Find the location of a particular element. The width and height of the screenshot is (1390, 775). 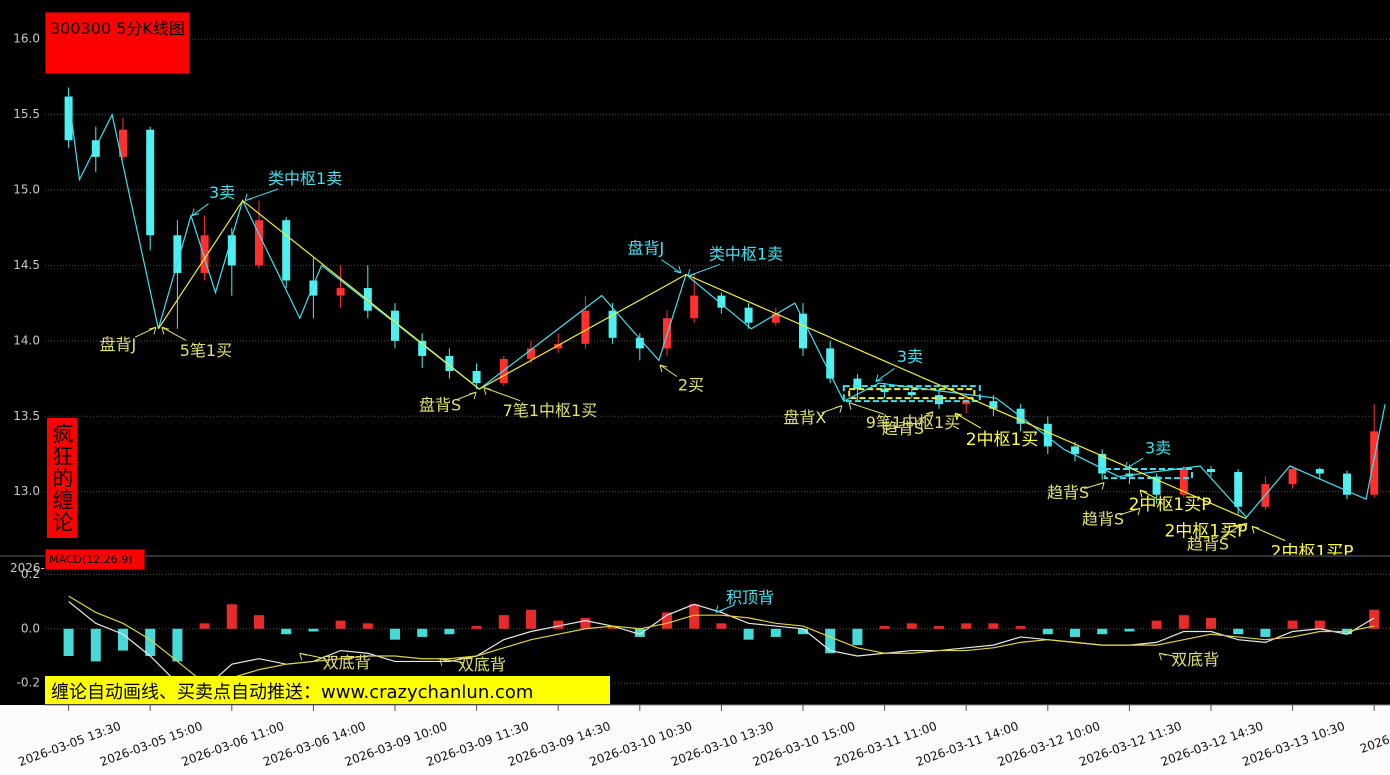

y-tick-label: 14.0 is located at coordinates (26, 340).